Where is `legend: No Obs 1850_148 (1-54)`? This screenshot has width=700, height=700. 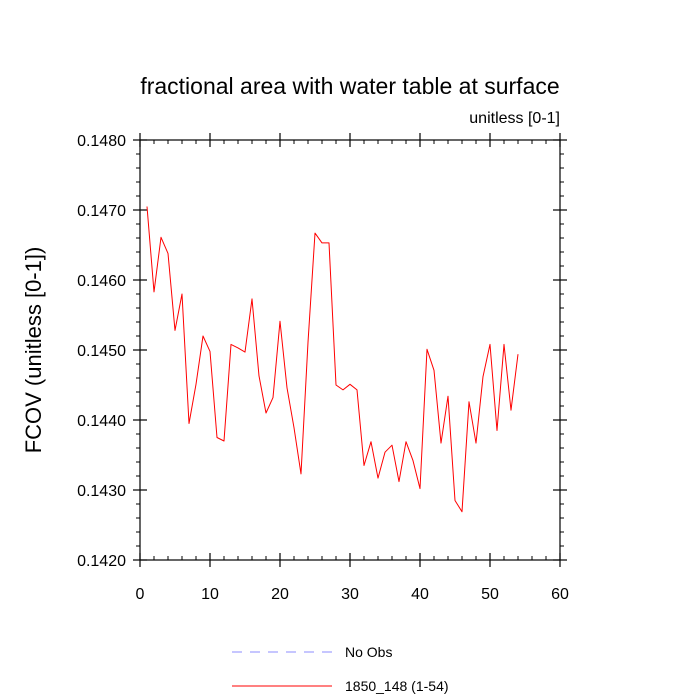 legend: No Obs 1850_148 (1-54) is located at coordinates (340, 669).